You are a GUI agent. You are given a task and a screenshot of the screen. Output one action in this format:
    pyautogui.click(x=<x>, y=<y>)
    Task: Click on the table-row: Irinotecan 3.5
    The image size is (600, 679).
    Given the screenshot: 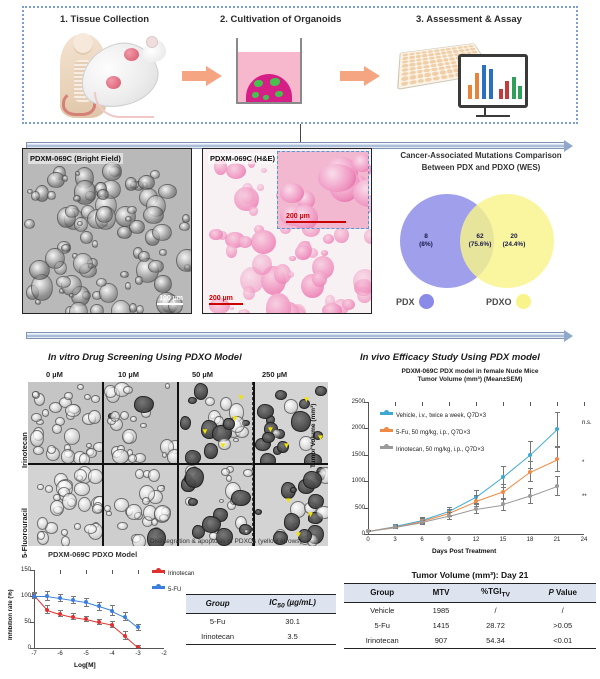 What is the action you would take?
    pyautogui.click(x=261, y=636)
    